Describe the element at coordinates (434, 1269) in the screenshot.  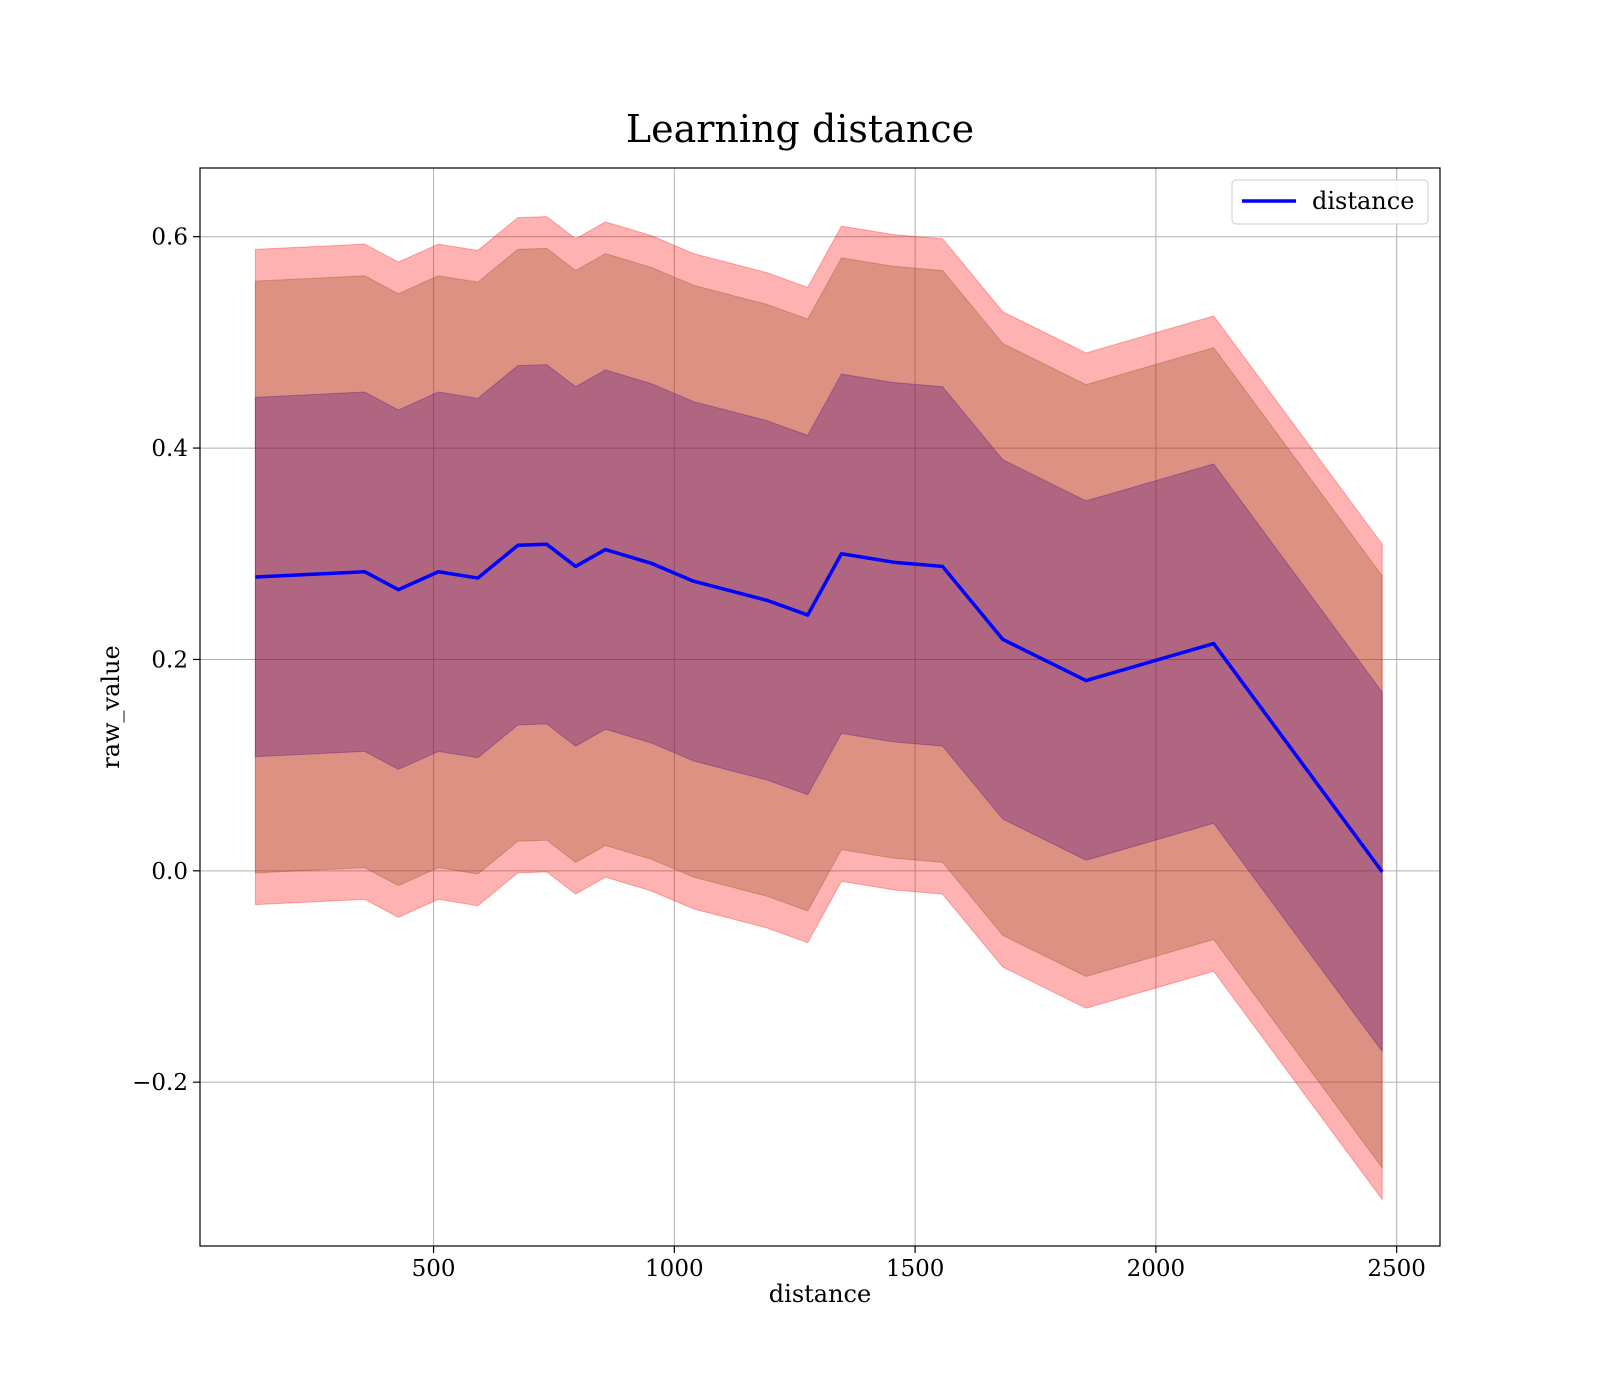
I see `x-tick-label: 500` at that location.